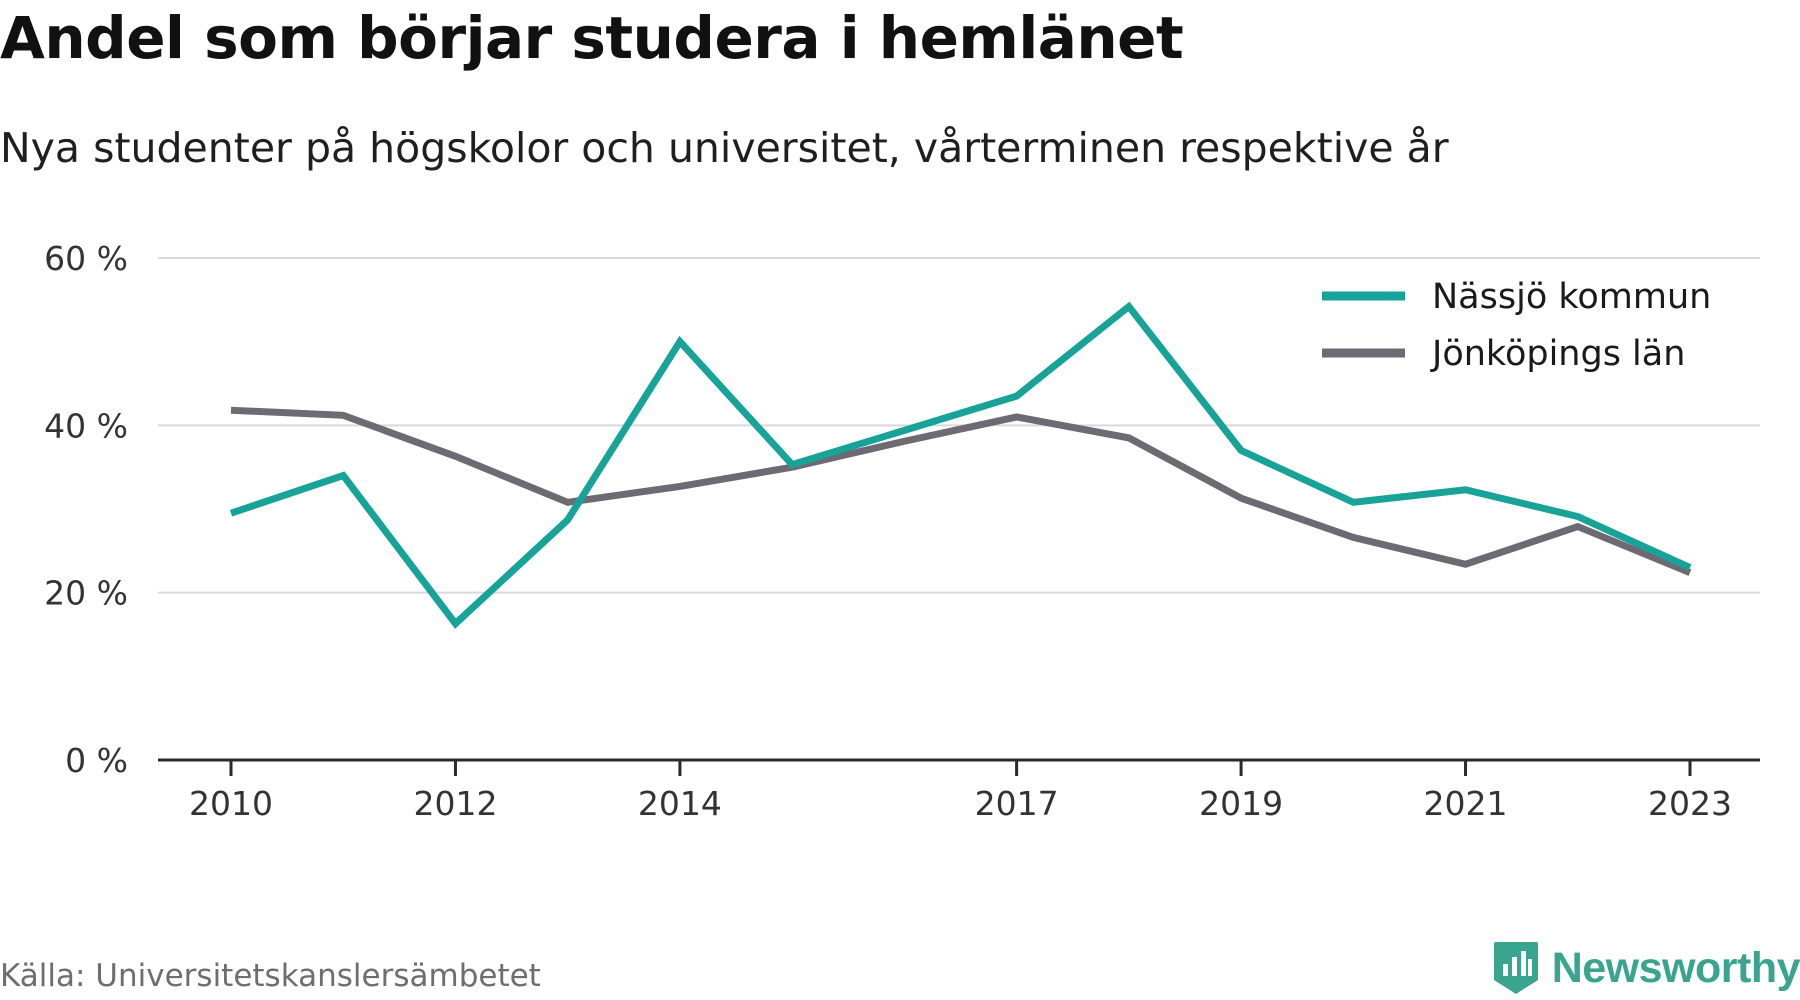  What do you see at coordinates (270, 976) in the screenshot?
I see `source-note: Källa: Universitetskanslersämbetet` at bounding box center [270, 976].